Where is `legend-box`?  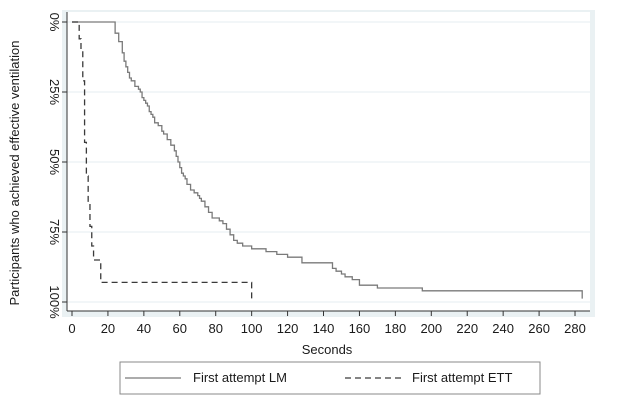 legend-box is located at coordinates (330, 378).